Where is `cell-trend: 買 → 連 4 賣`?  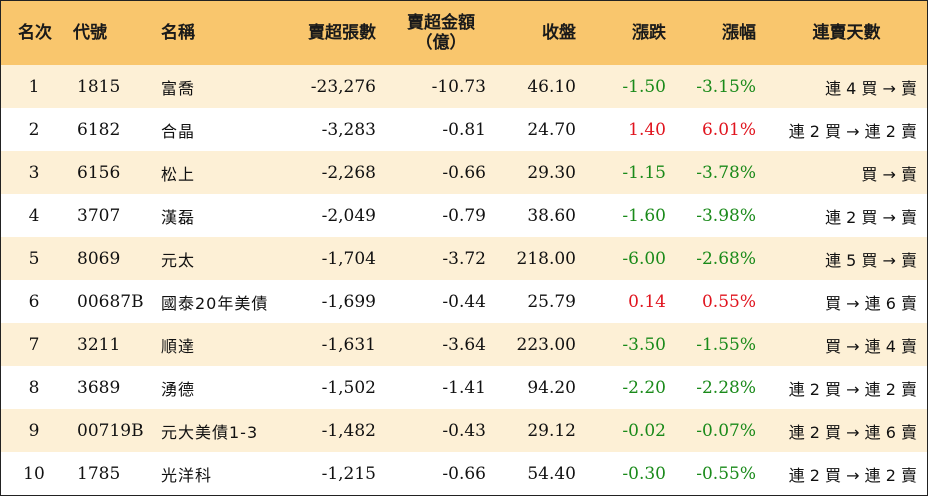 cell-trend: 買 → 連 4 賣 is located at coordinates (871, 346).